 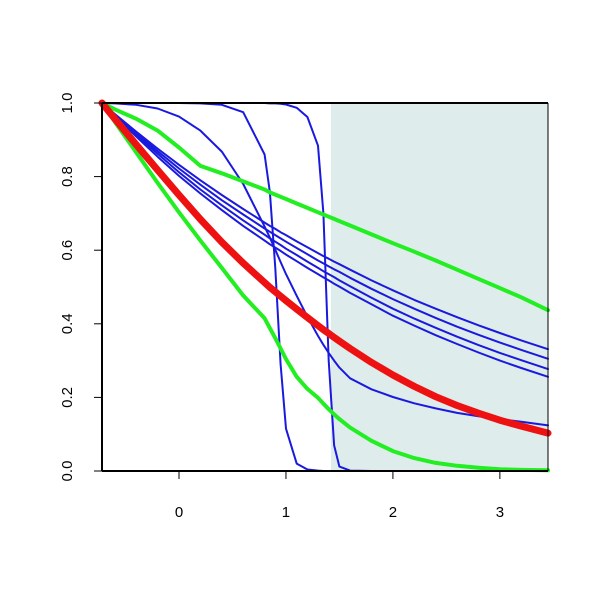 I want to click on x-tick-label-3: 3, so click(x=500, y=512).